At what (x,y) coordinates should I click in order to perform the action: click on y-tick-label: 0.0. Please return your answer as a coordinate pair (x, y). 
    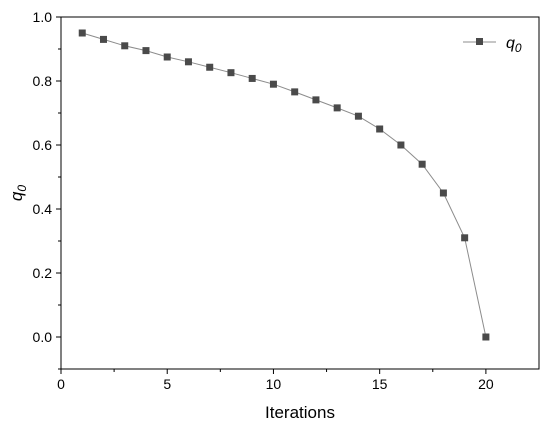
    Looking at the image, I should click on (43, 337).